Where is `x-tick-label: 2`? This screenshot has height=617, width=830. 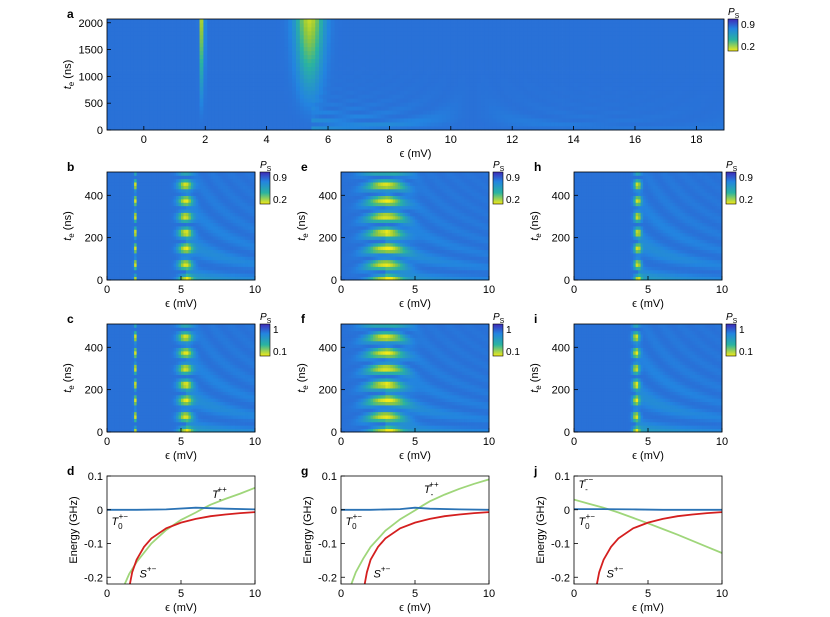 x-tick-label: 2 is located at coordinates (205, 140).